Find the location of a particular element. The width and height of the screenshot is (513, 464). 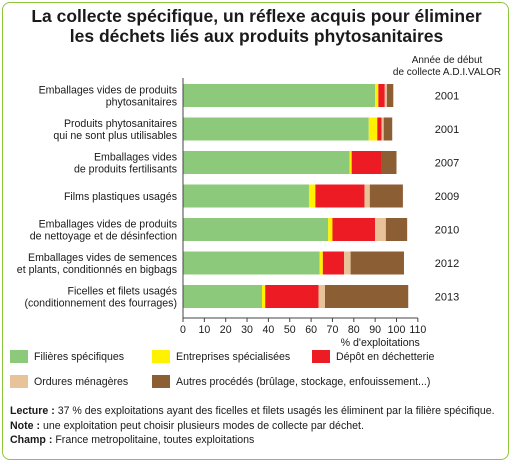

category-label: de produits fertilisants is located at coordinates (125, 170).